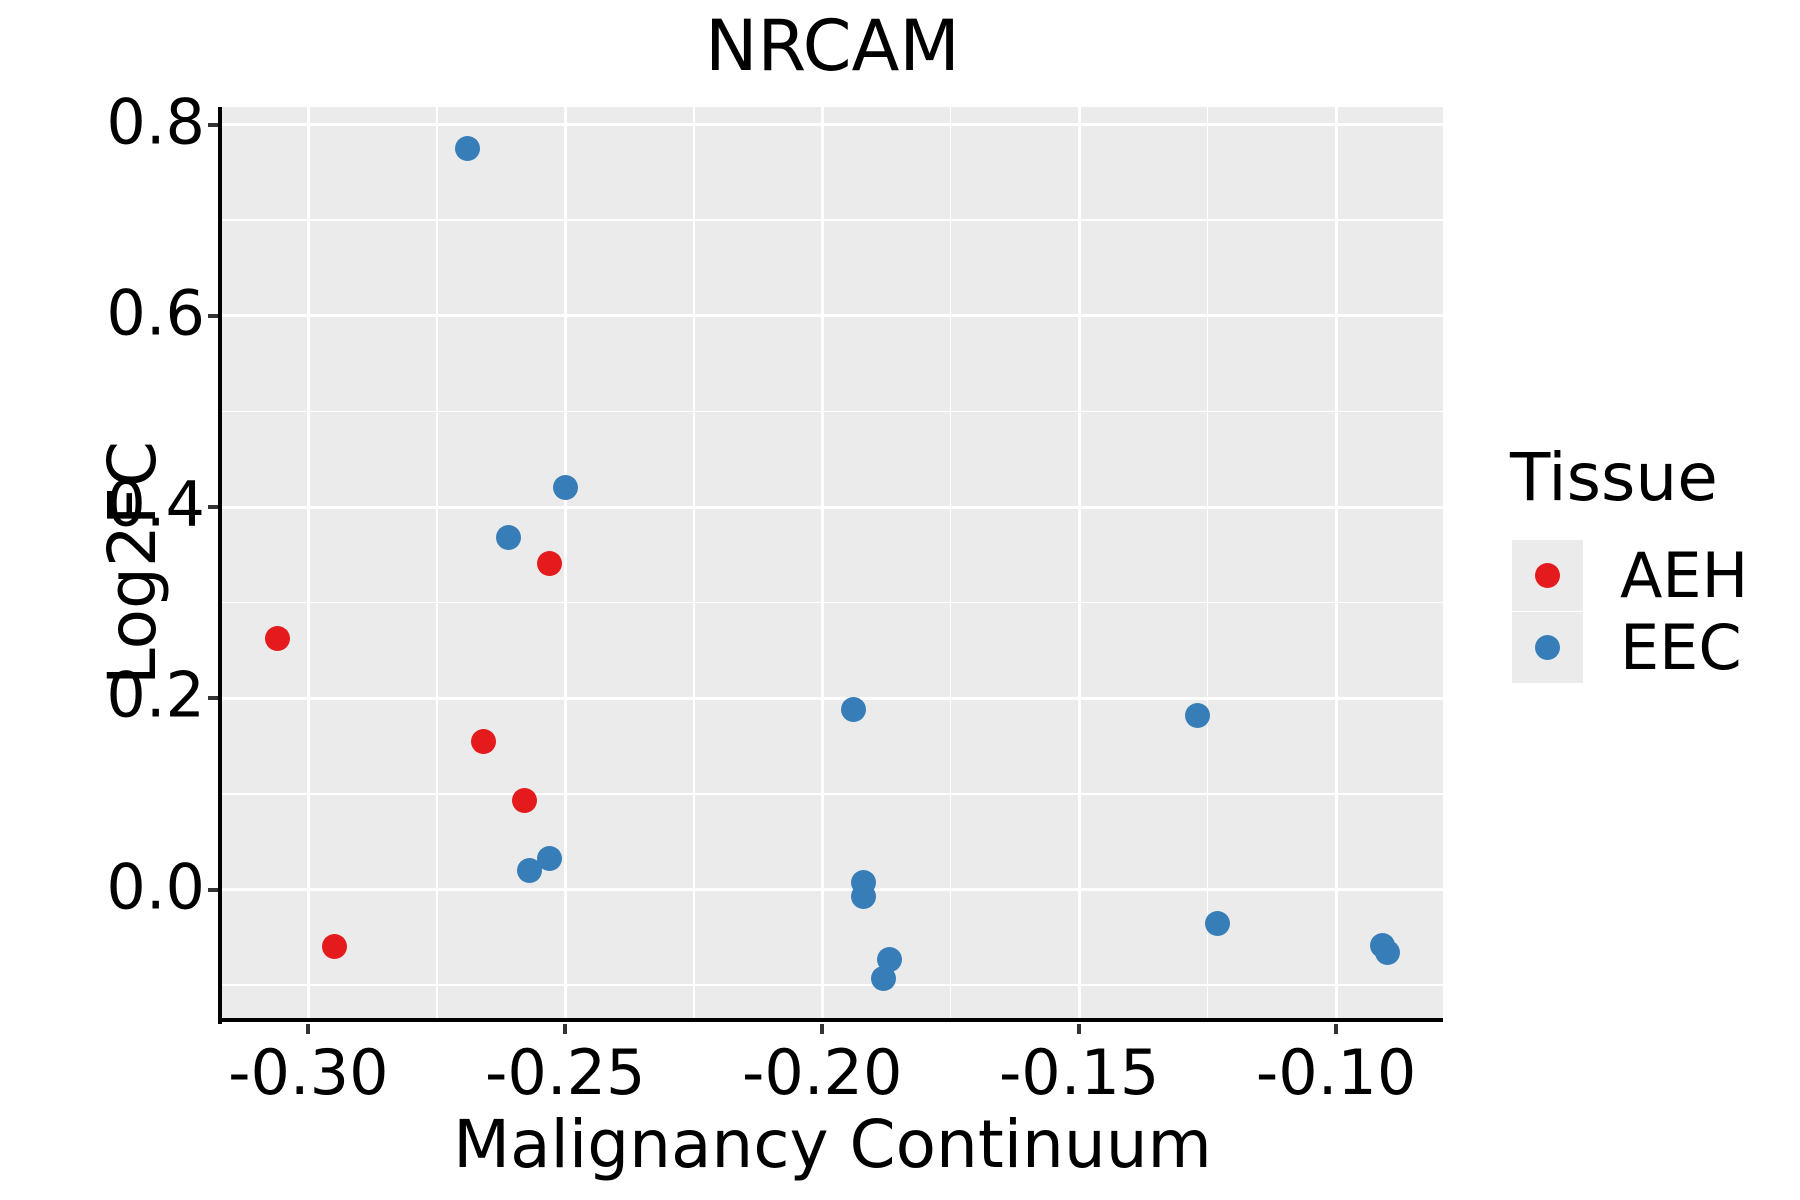  Describe the element at coordinates (220, 565) in the screenshot. I see `y-axis-line` at that location.